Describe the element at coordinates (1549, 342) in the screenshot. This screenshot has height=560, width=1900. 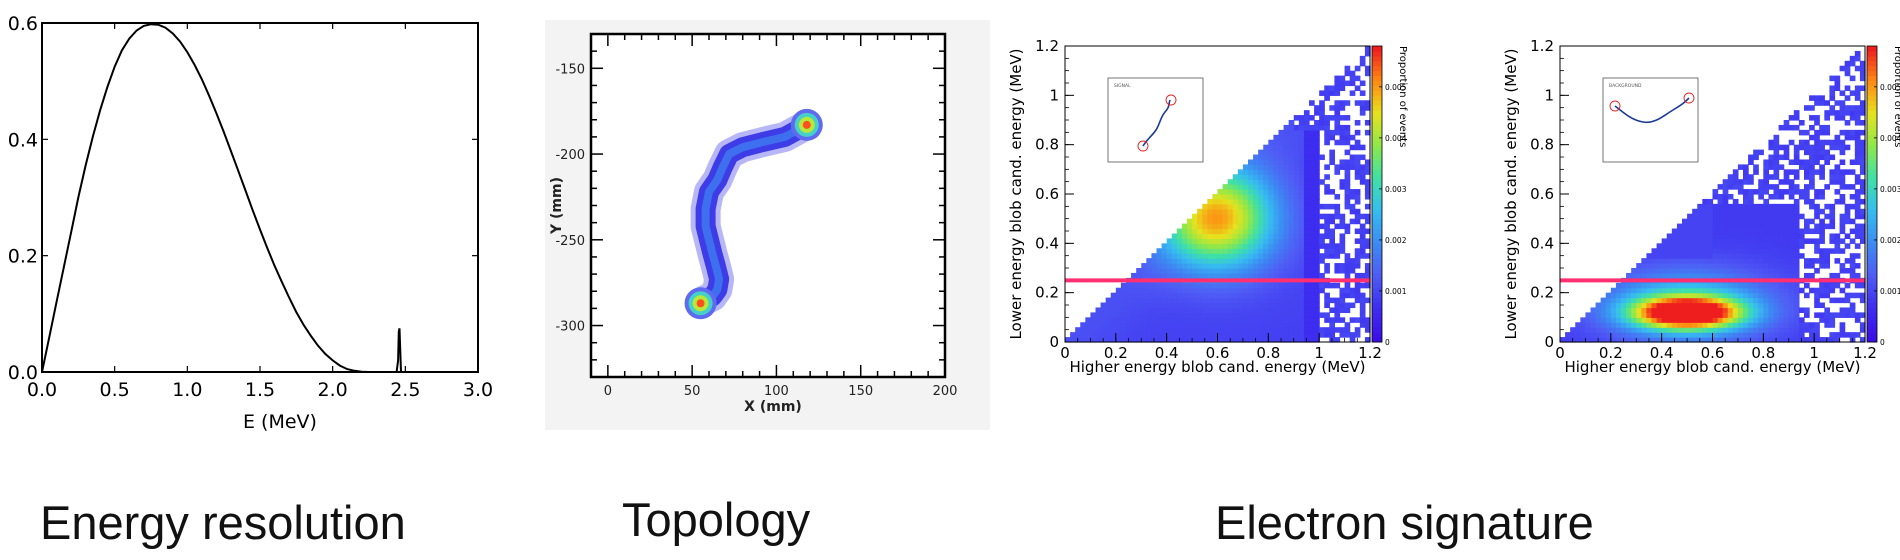
I see `y-tick-label: 0` at that location.